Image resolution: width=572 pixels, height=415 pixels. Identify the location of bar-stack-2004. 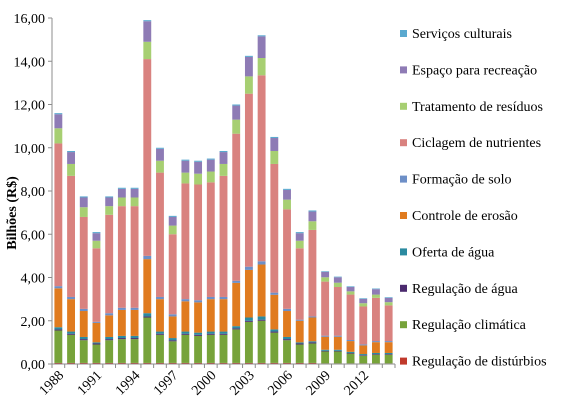
(261, 199).